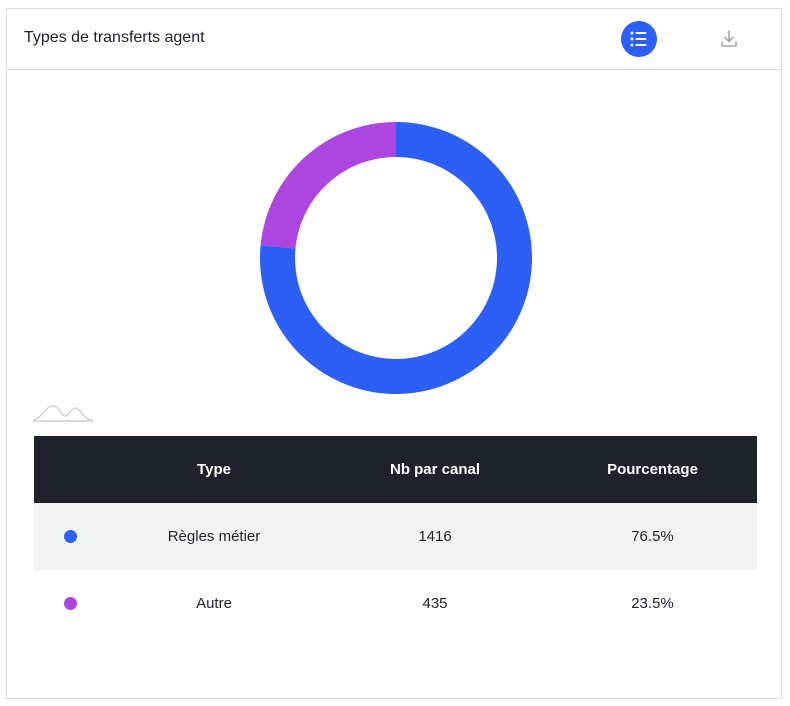 The height and width of the screenshot is (706, 790). What do you see at coordinates (214, 536) in the screenshot?
I see `table-cell-type: Règles métier` at bounding box center [214, 536].